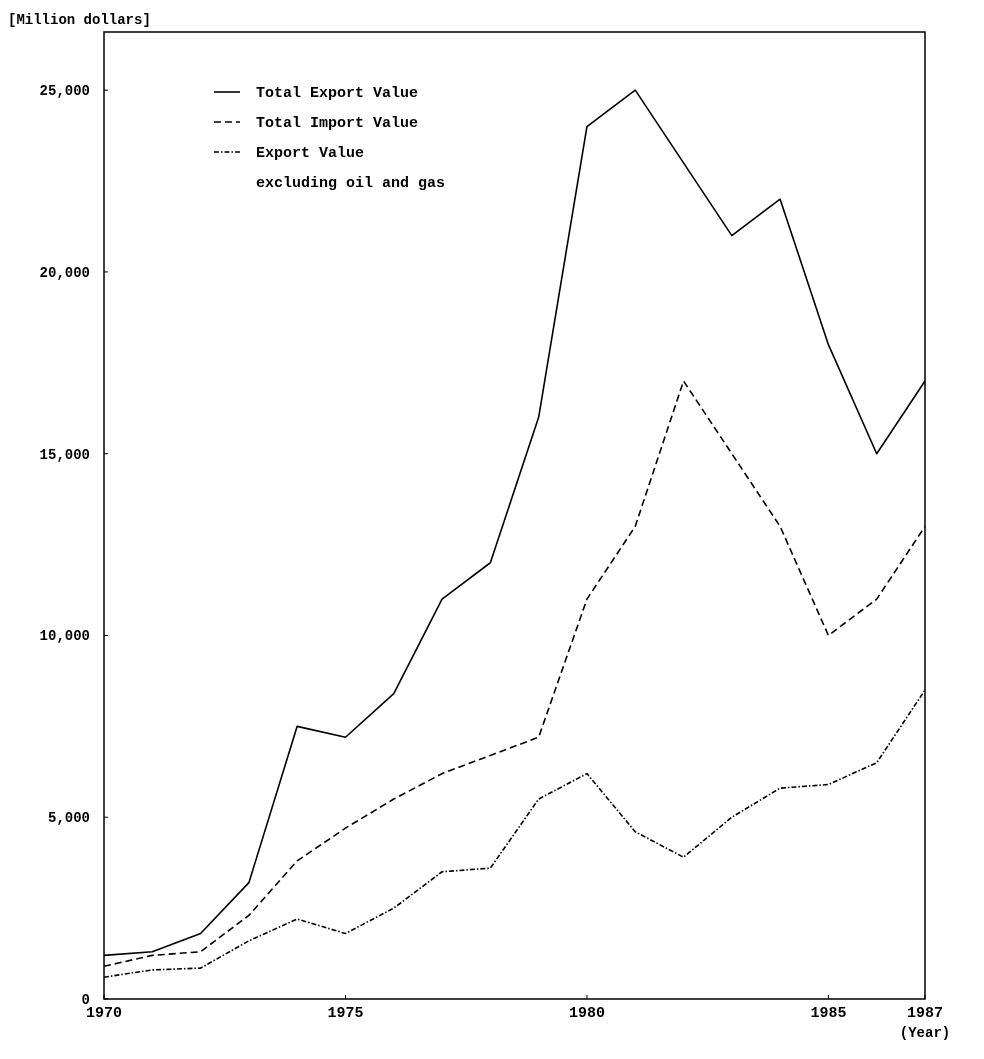 The height and width of the screenshot is (1059, 984). Describe the element at coordinates (351, 168) in the screenshot. I see `legend-label: Export Value excluding oil and gas` at that location.